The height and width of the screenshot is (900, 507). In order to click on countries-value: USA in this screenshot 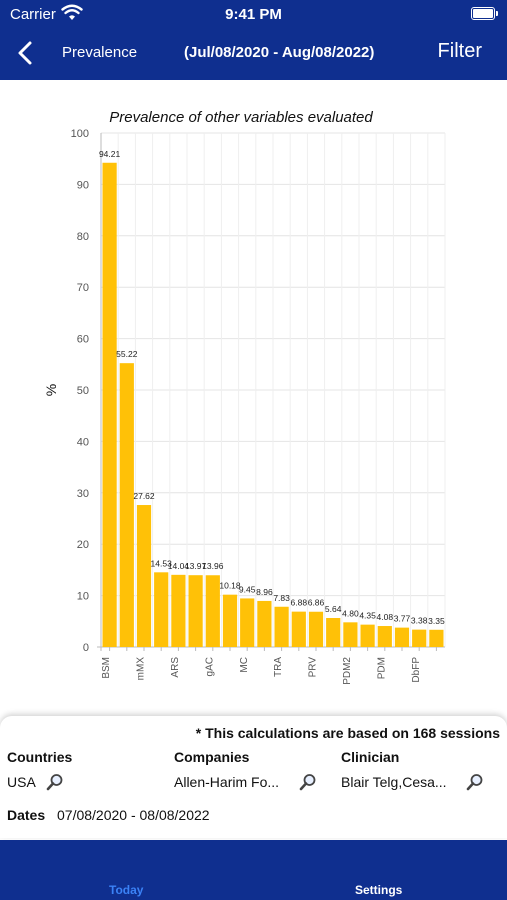, I will do `click(21, 782)`.